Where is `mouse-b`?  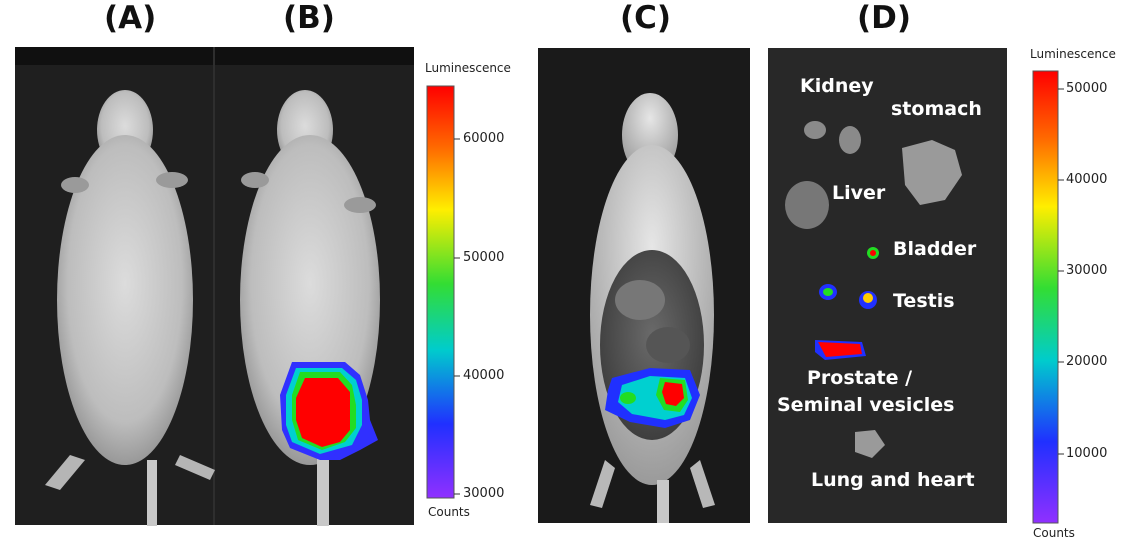
mouse-b is located at coordinates (310, 308).